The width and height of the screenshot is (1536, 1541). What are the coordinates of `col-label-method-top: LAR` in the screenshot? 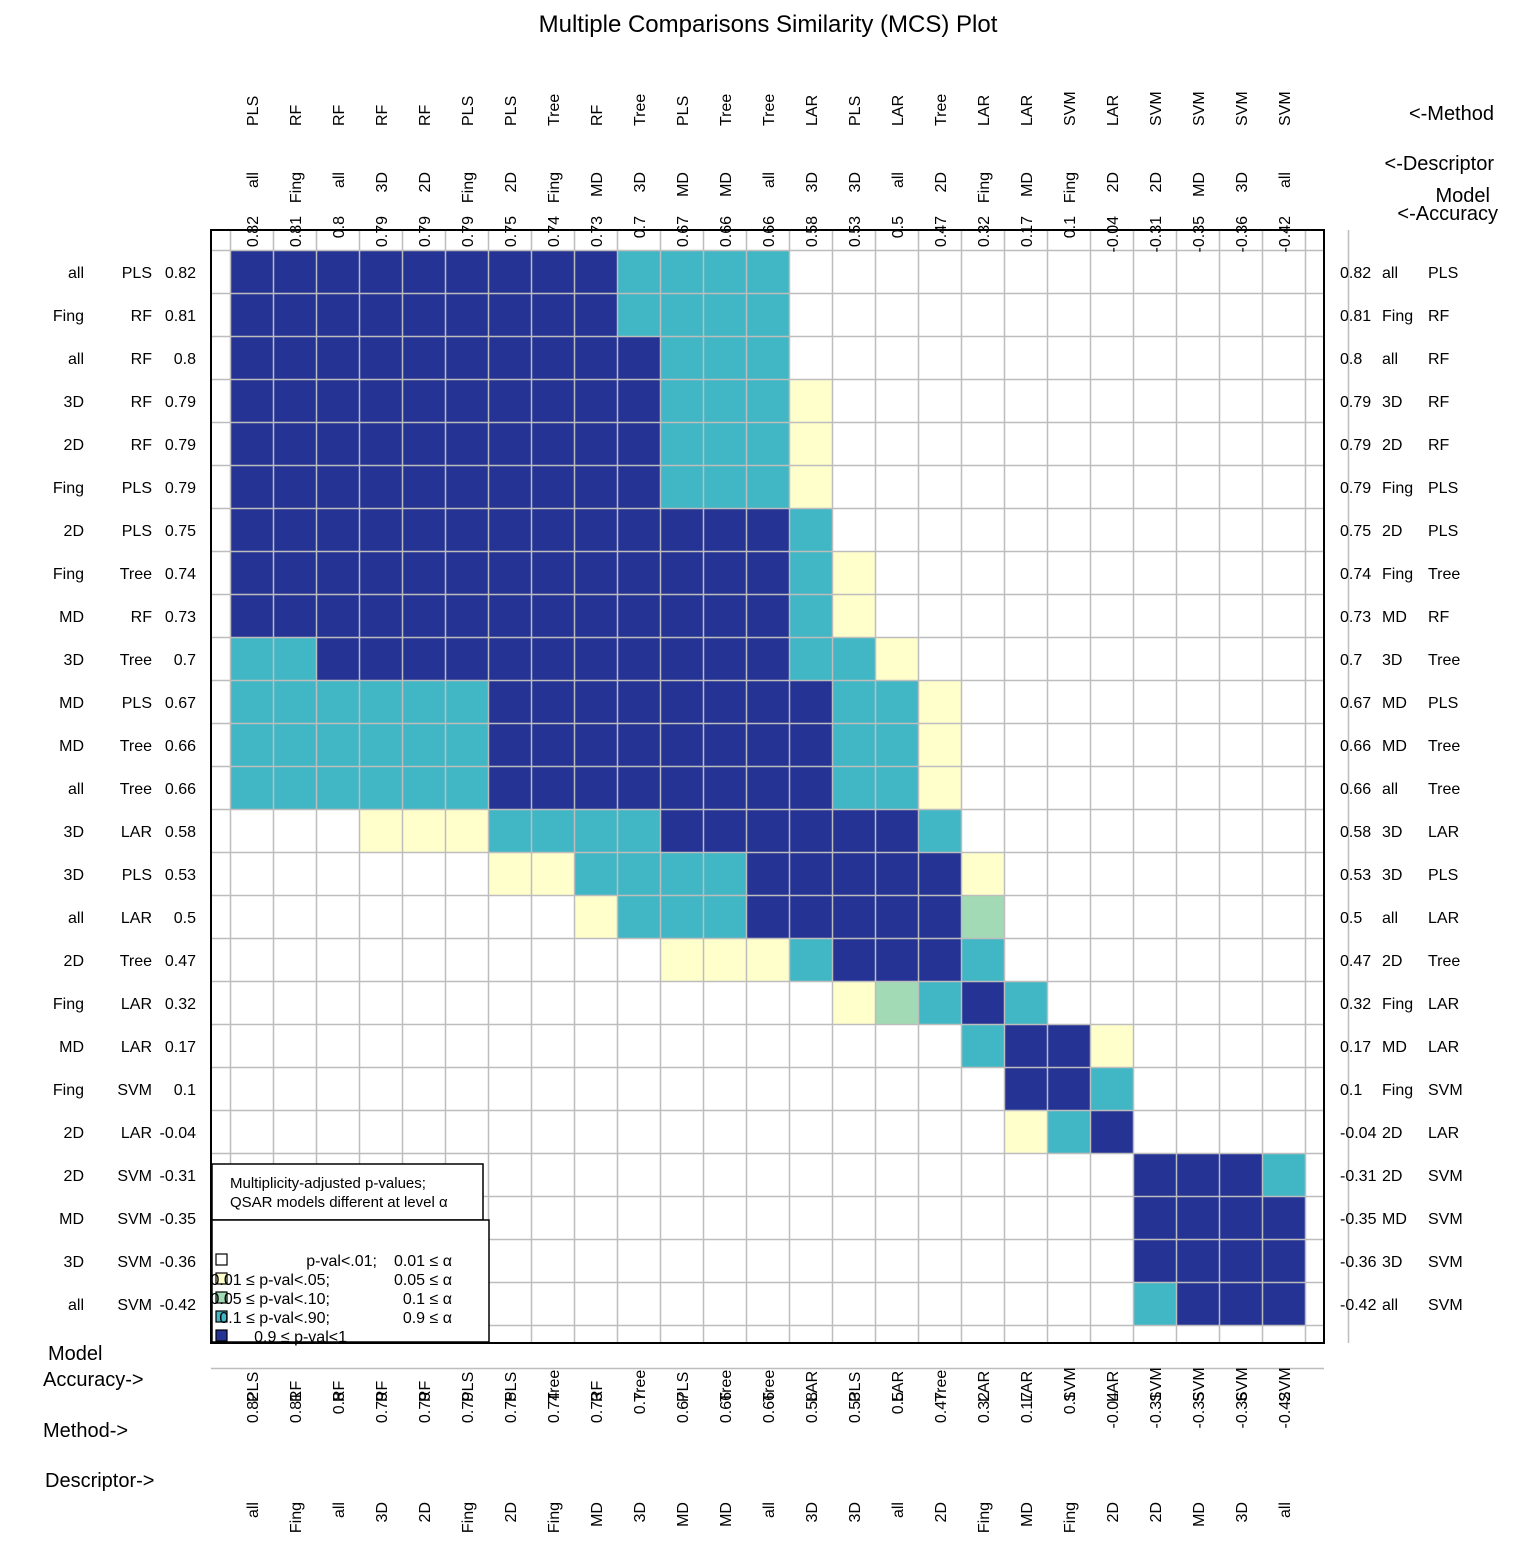 It's located at (1027, 110).